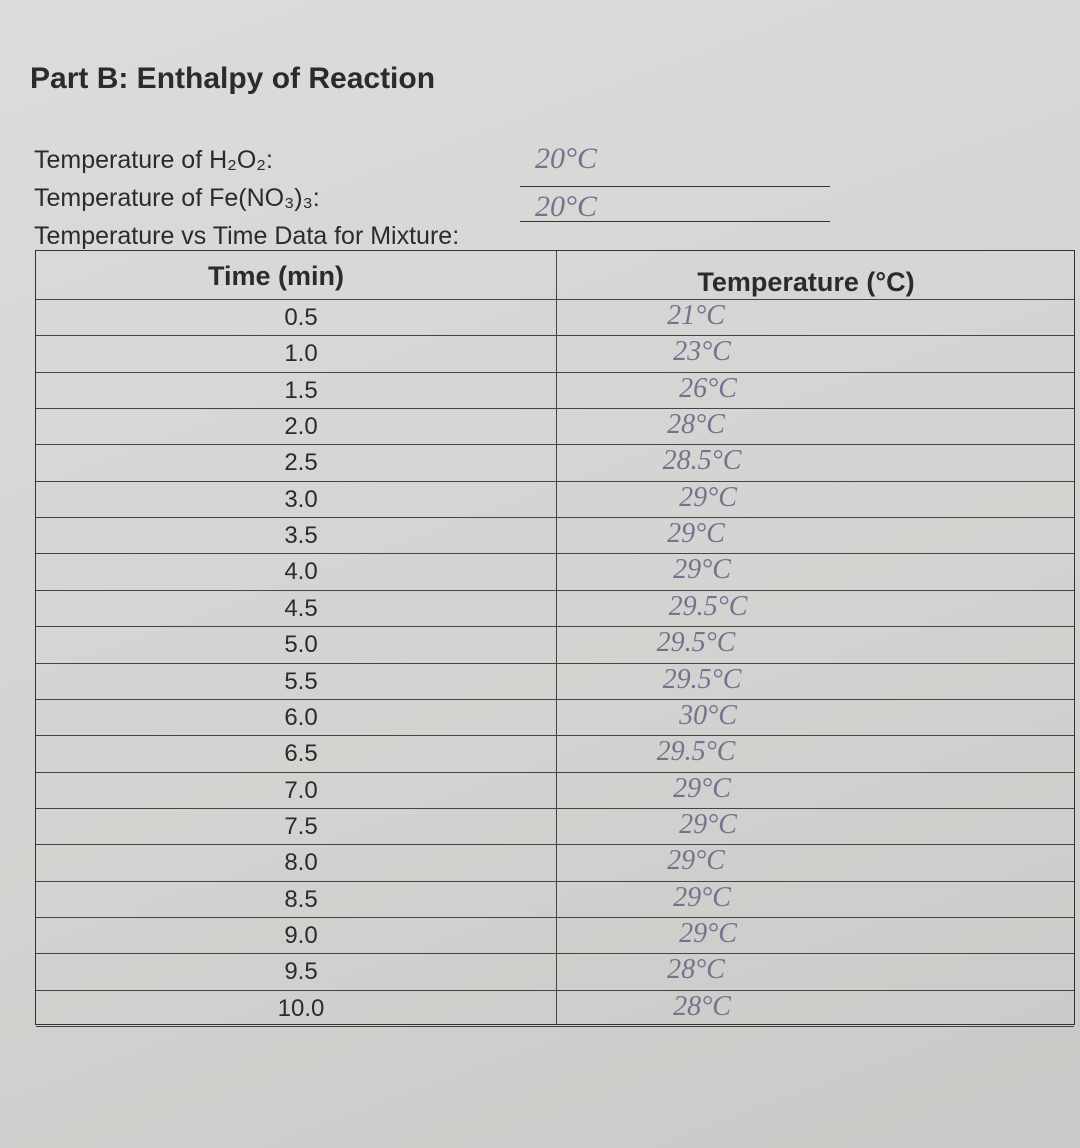  What do you see at coordinates (301, 499) in the screenshot?
I see `time-cell: 3.0` at bounding box center [301, 499].